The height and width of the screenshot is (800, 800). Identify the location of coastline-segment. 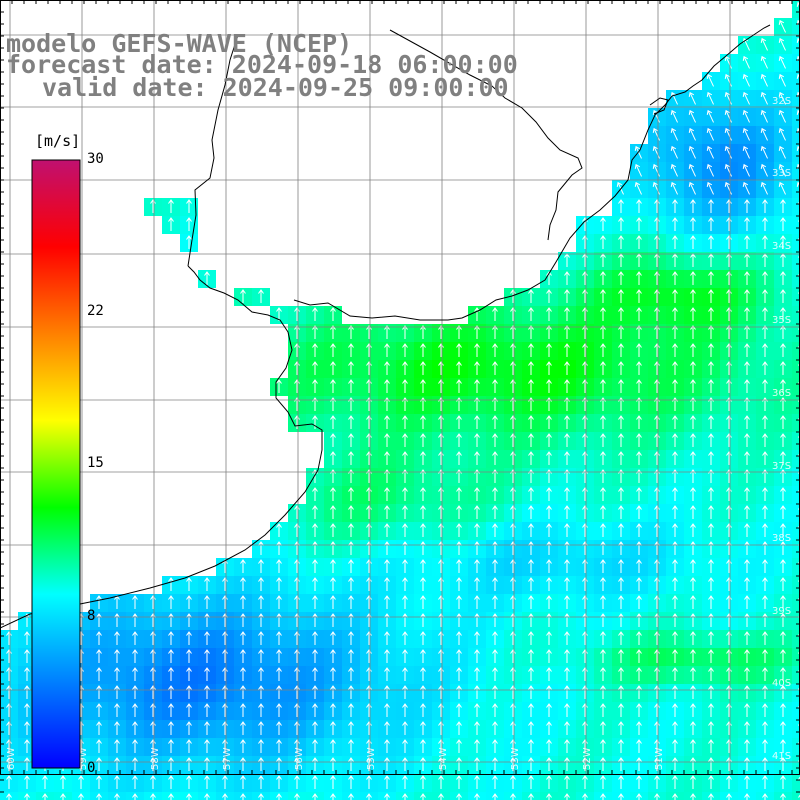
(213, 150).